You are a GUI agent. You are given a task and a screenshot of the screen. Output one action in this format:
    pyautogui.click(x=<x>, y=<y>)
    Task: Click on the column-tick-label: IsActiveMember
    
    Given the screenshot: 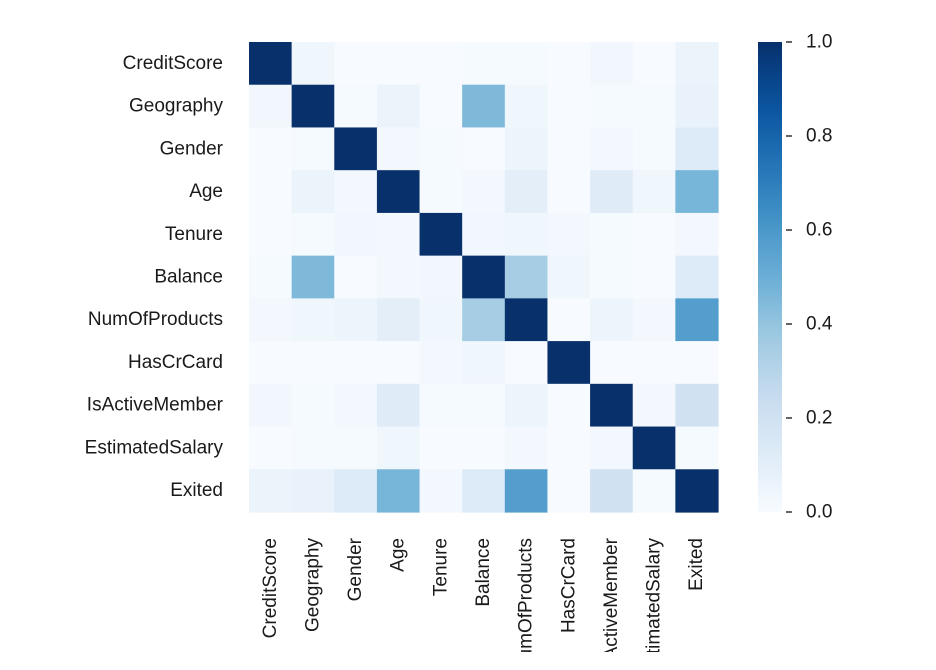 What is the action you would take?
    pyautogui.click(x=611, y=603)
    